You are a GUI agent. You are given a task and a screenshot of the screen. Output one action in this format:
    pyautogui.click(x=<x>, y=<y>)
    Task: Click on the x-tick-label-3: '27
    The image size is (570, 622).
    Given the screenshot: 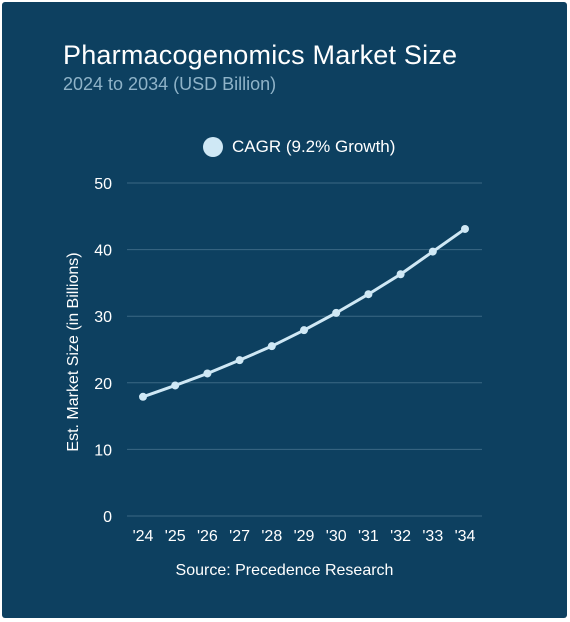 What is the action you would take?
    pyautogui.click(x=239, y=536)
    